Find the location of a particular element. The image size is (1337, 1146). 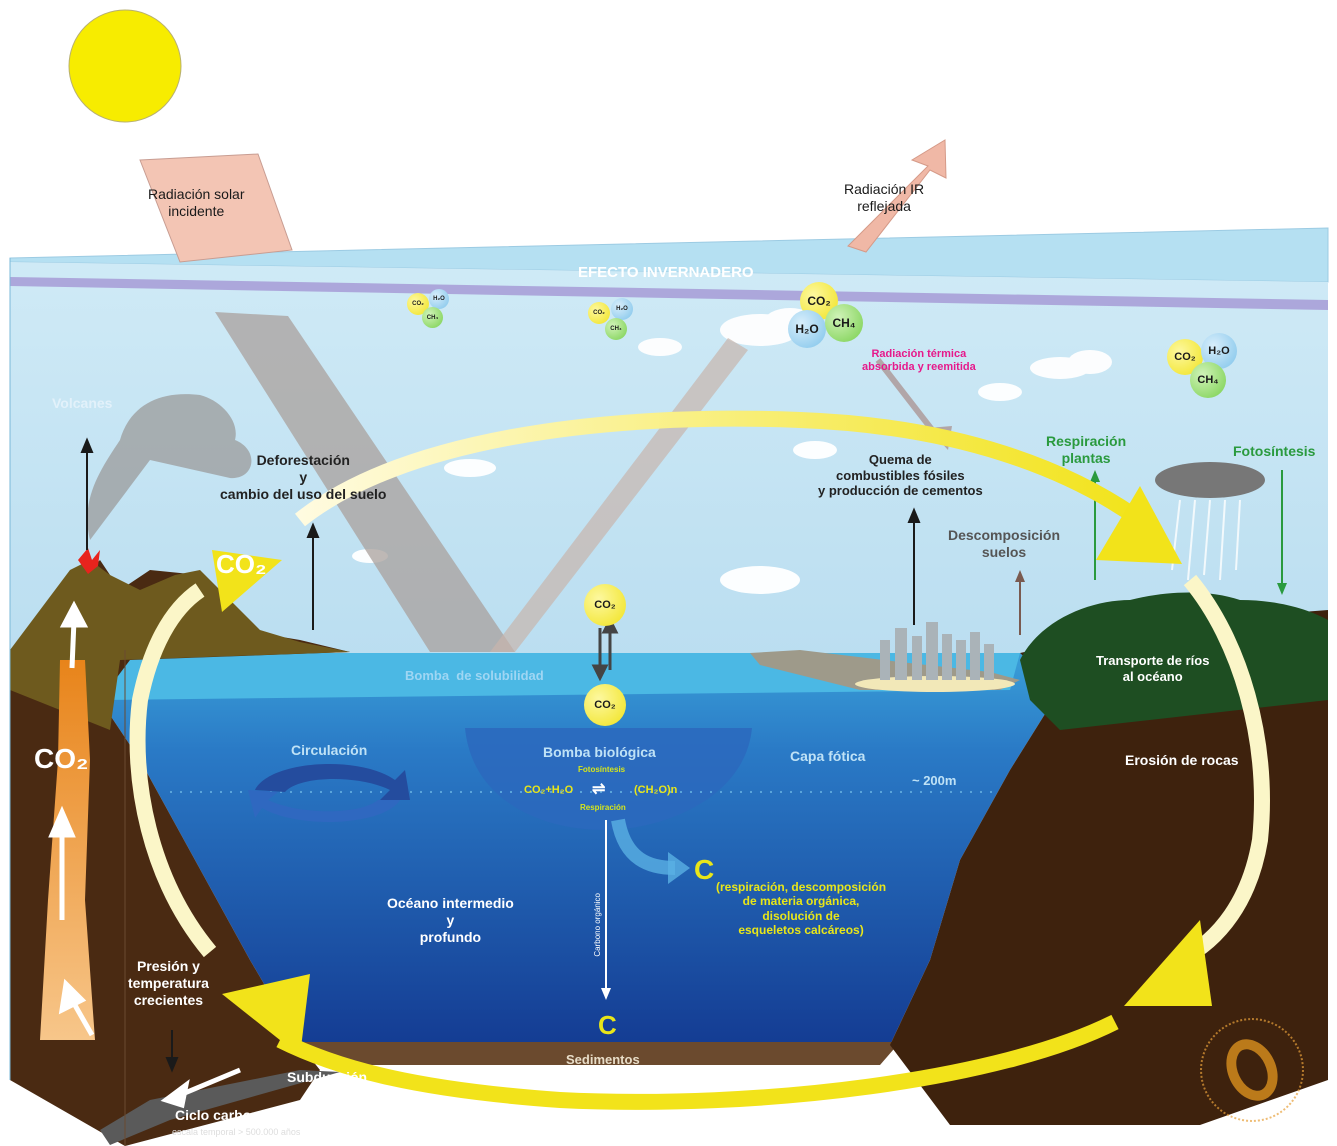

ground-right is located at coordinates (1109, 867).